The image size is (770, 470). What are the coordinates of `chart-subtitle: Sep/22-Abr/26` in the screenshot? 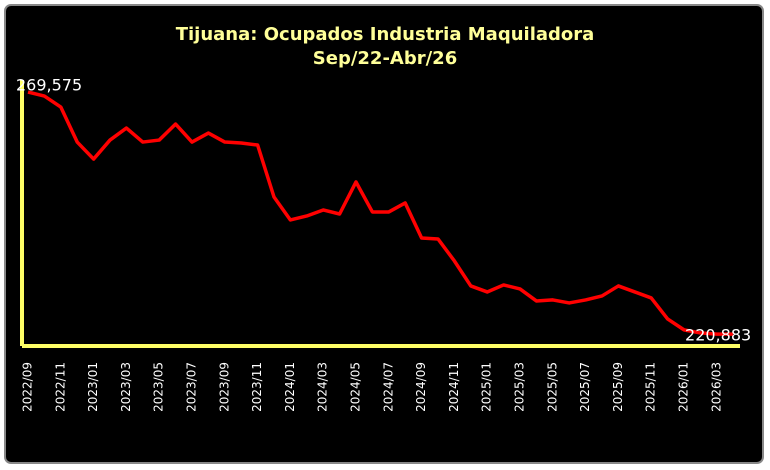 It's located at (385, 58).